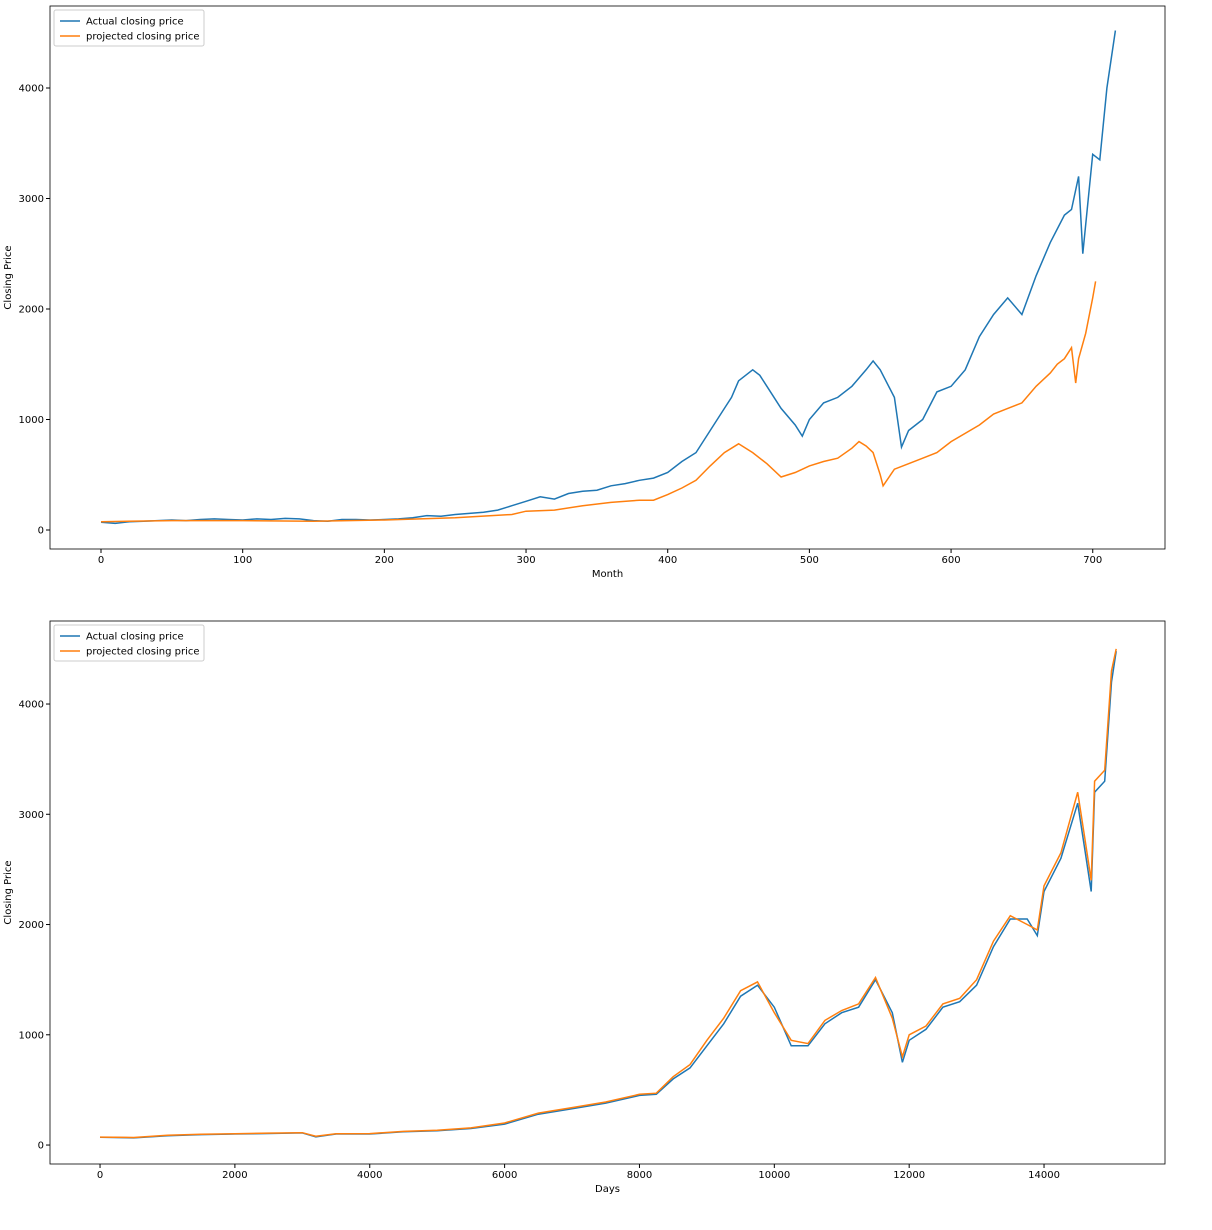 The image size is (1212, 1230). I want to click on x-tick-label: 500, so click(809, 560).